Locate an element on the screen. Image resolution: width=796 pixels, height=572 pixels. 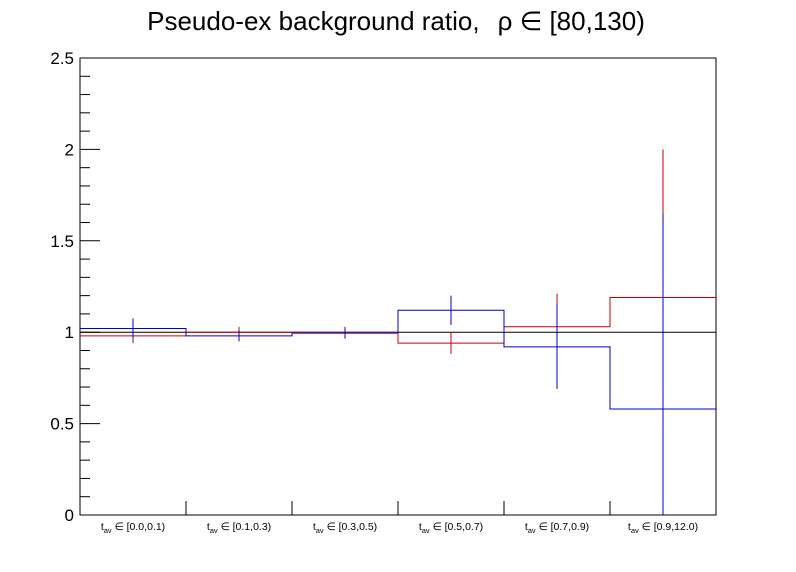
chart-title: Pseudo-ex background ratio, ρ ∈ [80,130) is located at coordinates (396, 21).